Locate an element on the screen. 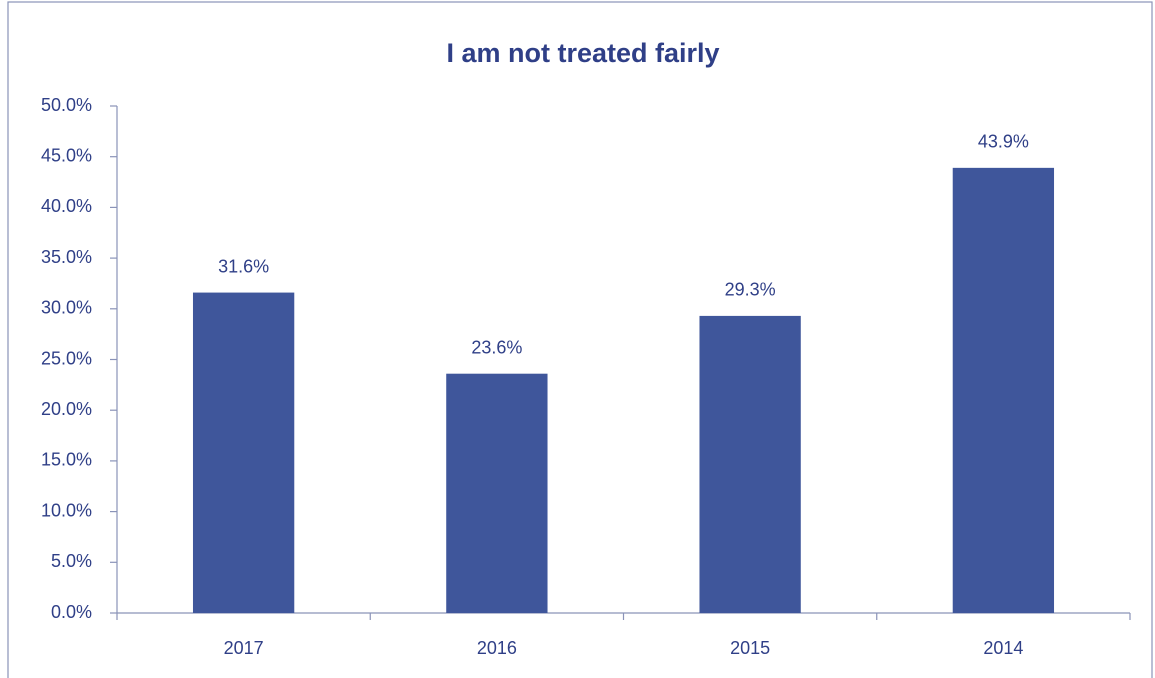 The height and width of the screenshot is (678, 1155). data-label: 31.6% is located at coordinates (243, 266).